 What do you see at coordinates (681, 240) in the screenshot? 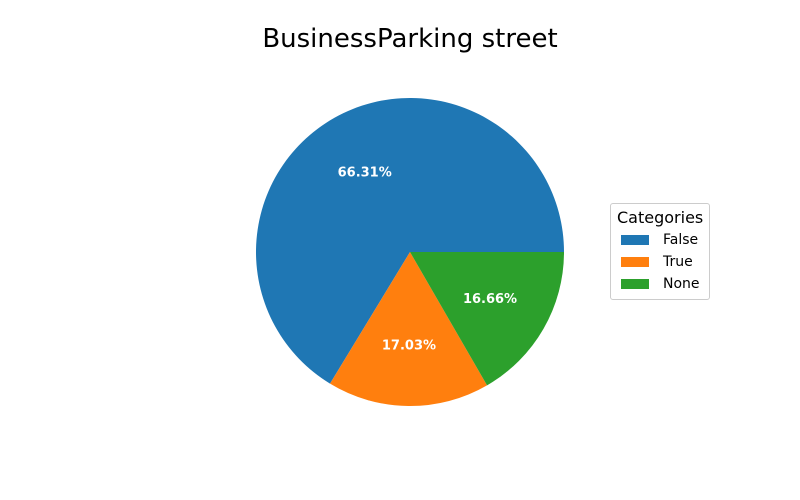
I see `legend-label-false: False` at bounding box center [681, 240].